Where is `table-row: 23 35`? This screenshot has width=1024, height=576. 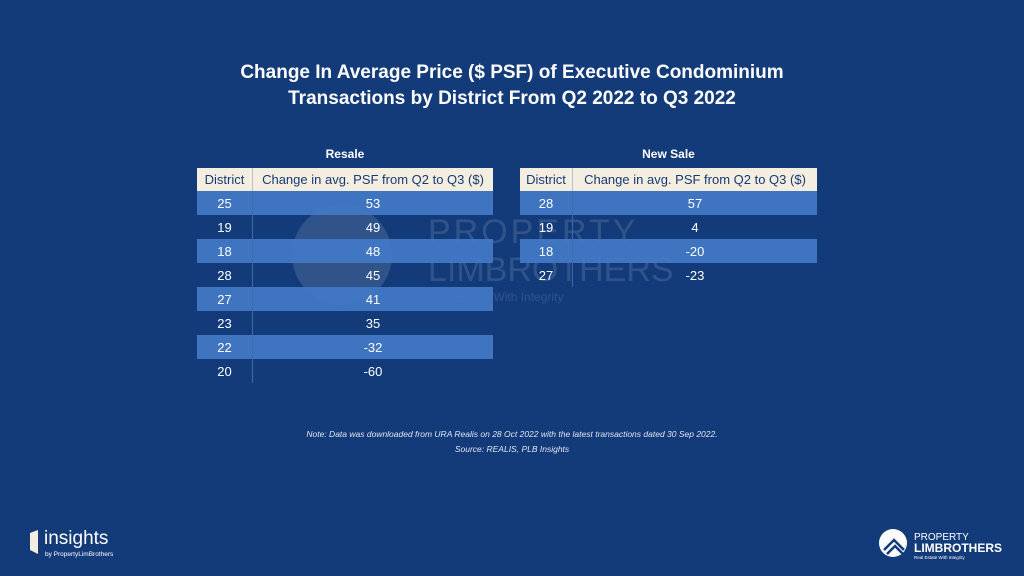
table-row: 23 35 is located at coordinates (345, 323).